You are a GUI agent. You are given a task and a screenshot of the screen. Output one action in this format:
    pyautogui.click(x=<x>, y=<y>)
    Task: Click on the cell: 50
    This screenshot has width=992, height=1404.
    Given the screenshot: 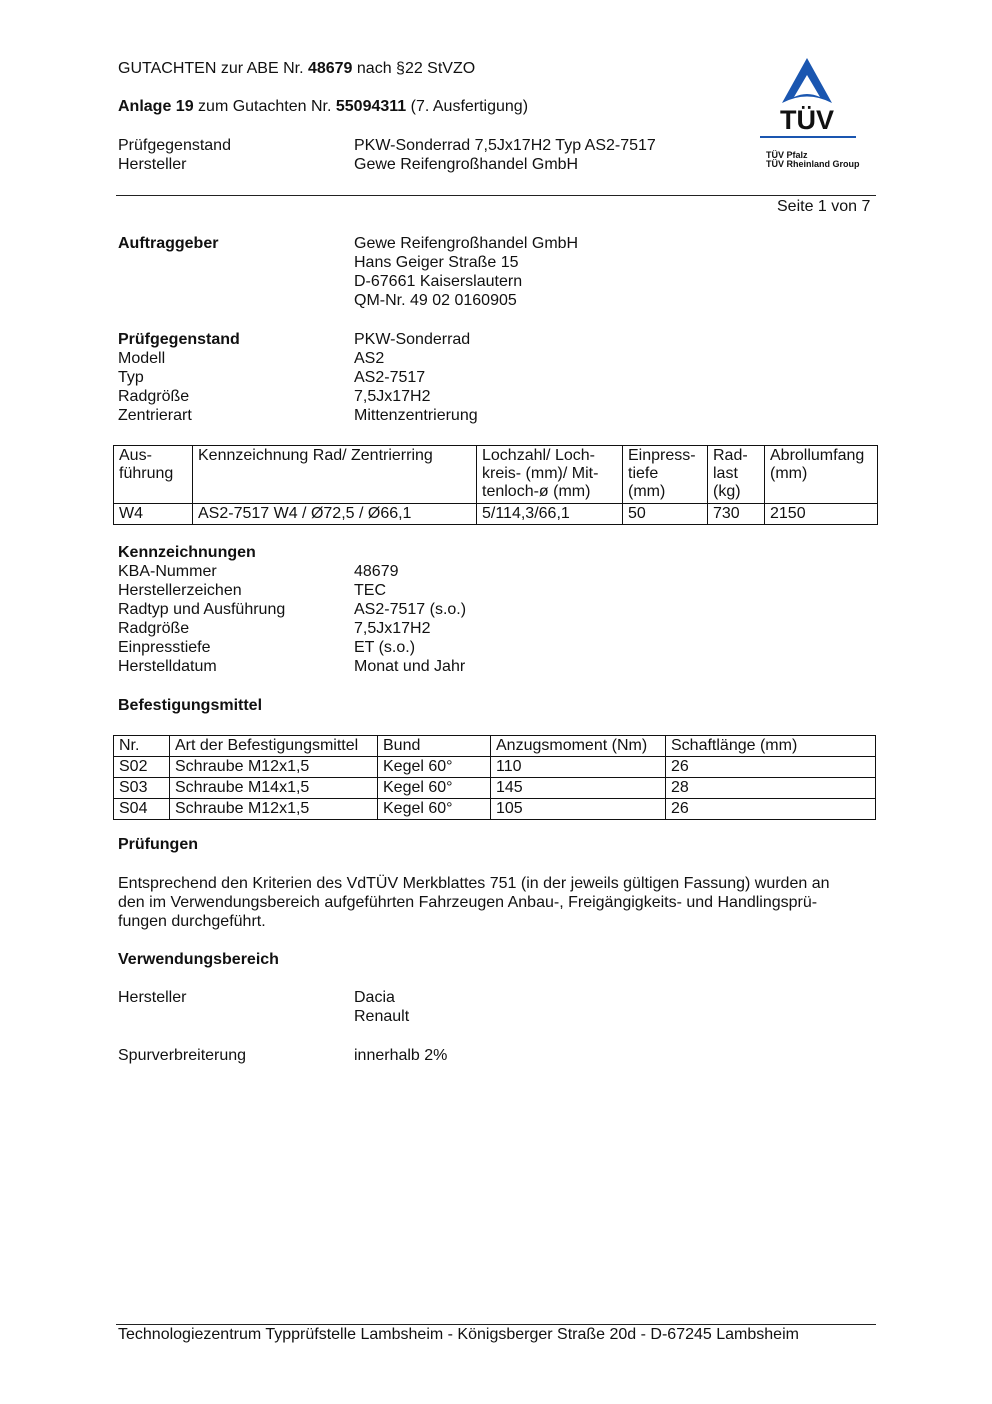 What is the action you would take?
    pyautogui.click(x=665, y=514)
    